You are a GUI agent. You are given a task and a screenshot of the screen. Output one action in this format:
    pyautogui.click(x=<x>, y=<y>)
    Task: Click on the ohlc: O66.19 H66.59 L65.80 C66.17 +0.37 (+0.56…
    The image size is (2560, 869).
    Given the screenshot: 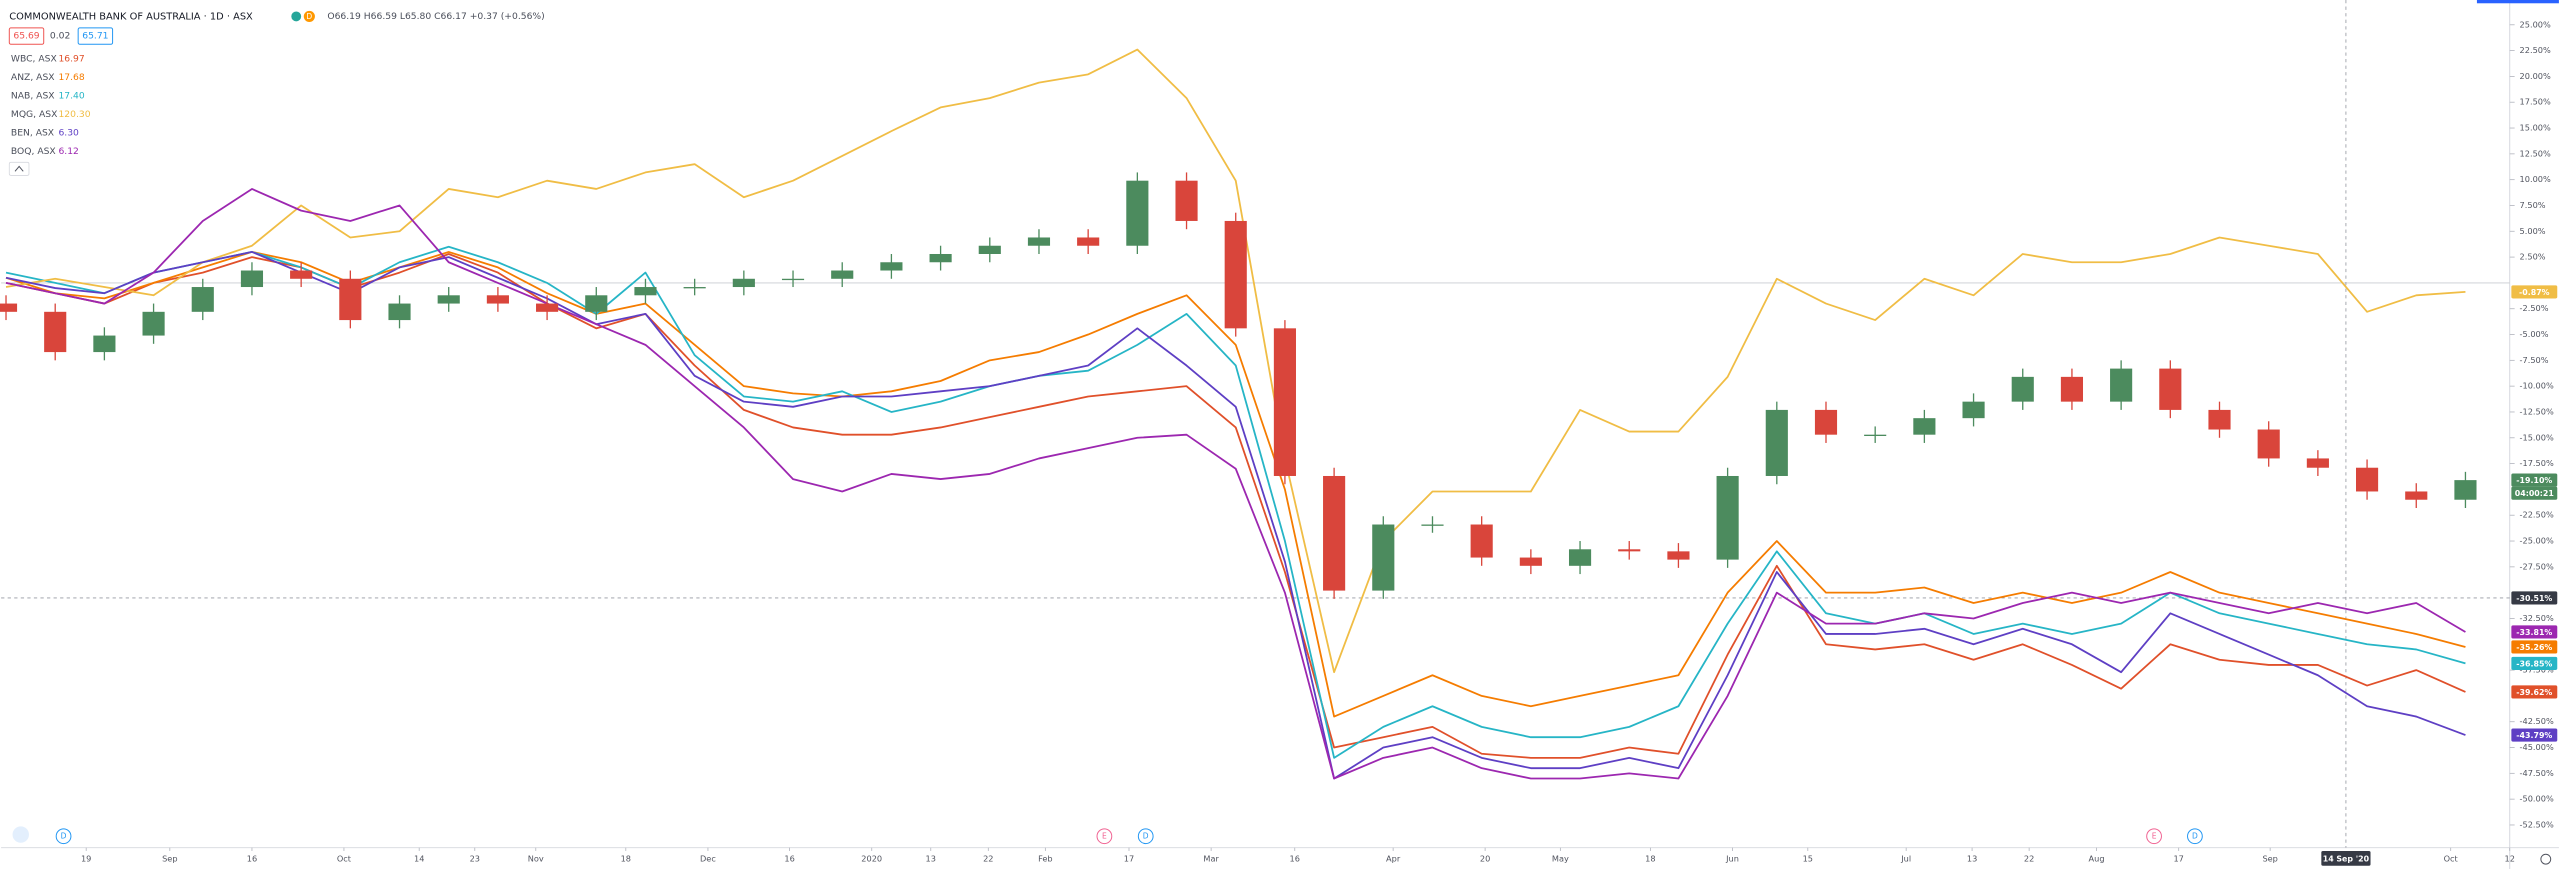 What is the action you would take?
    pyautogui.click(x=435, y=16)
    